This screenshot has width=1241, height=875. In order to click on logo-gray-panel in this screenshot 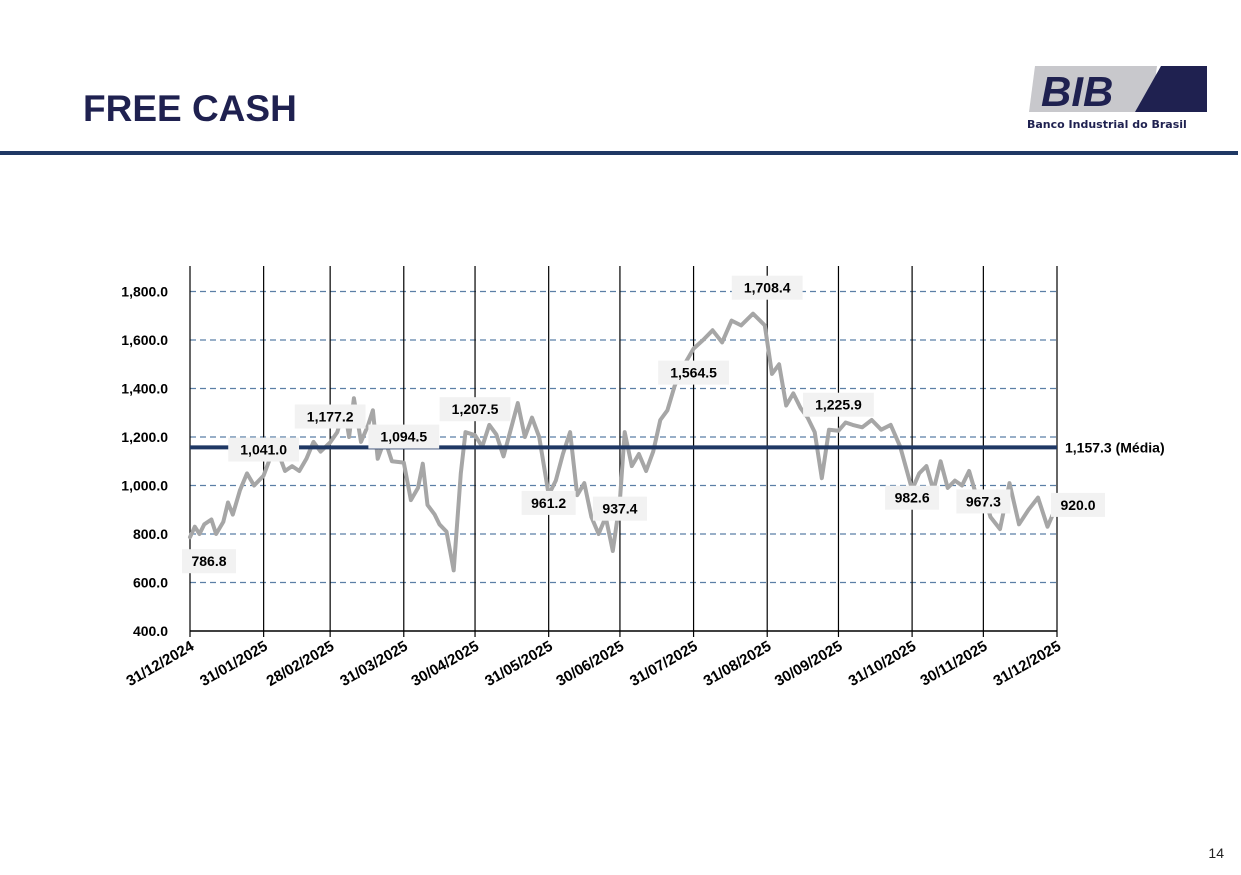, I will do `click(1093, 89)`.